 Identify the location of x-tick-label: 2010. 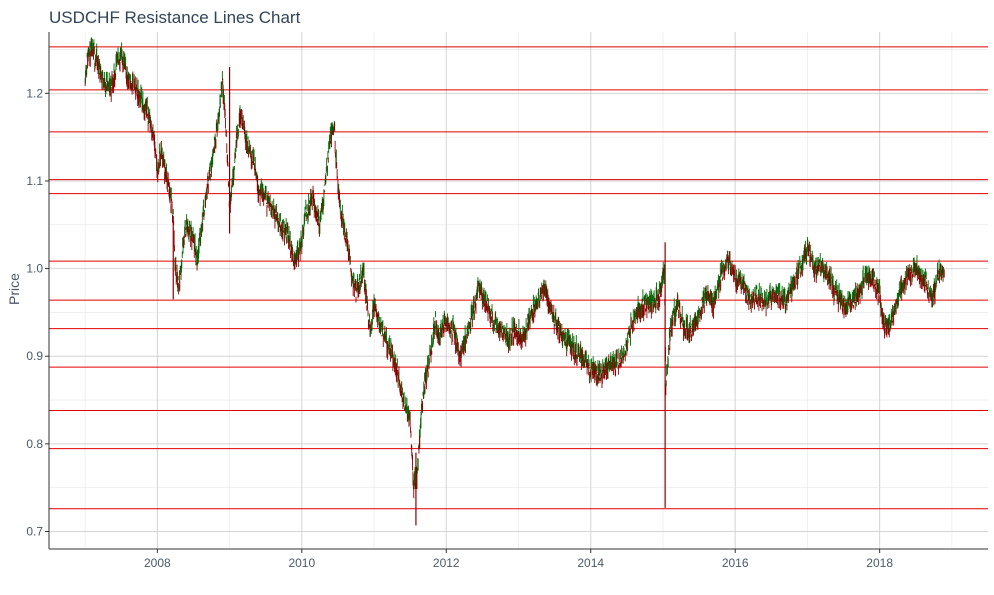
(301, 563).